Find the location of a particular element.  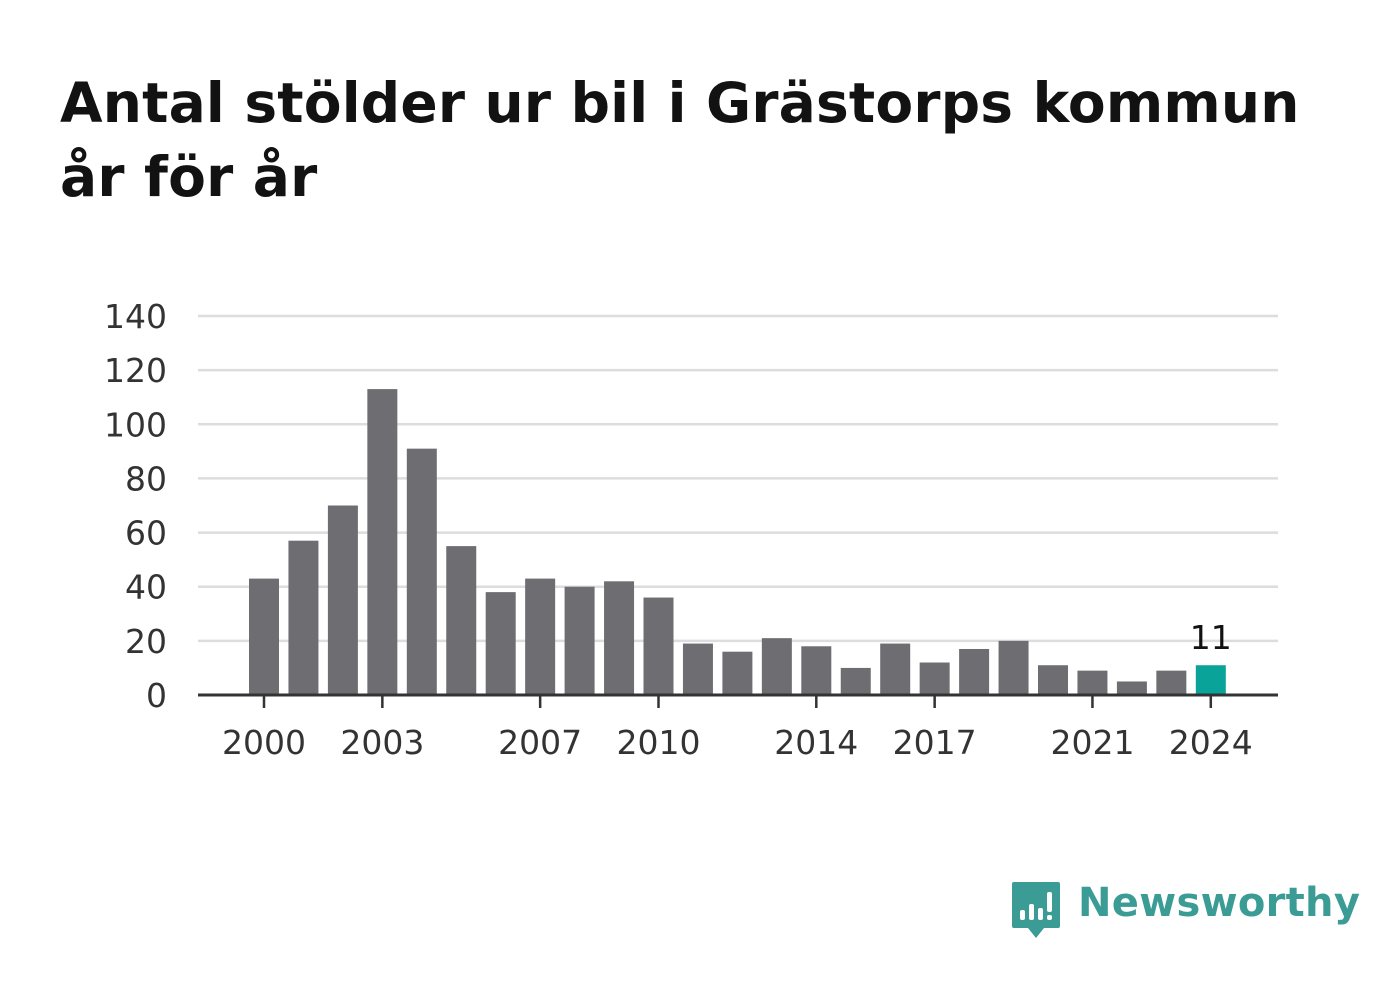

x-tick-label: 2024 is located at coordinates (1211, 742).